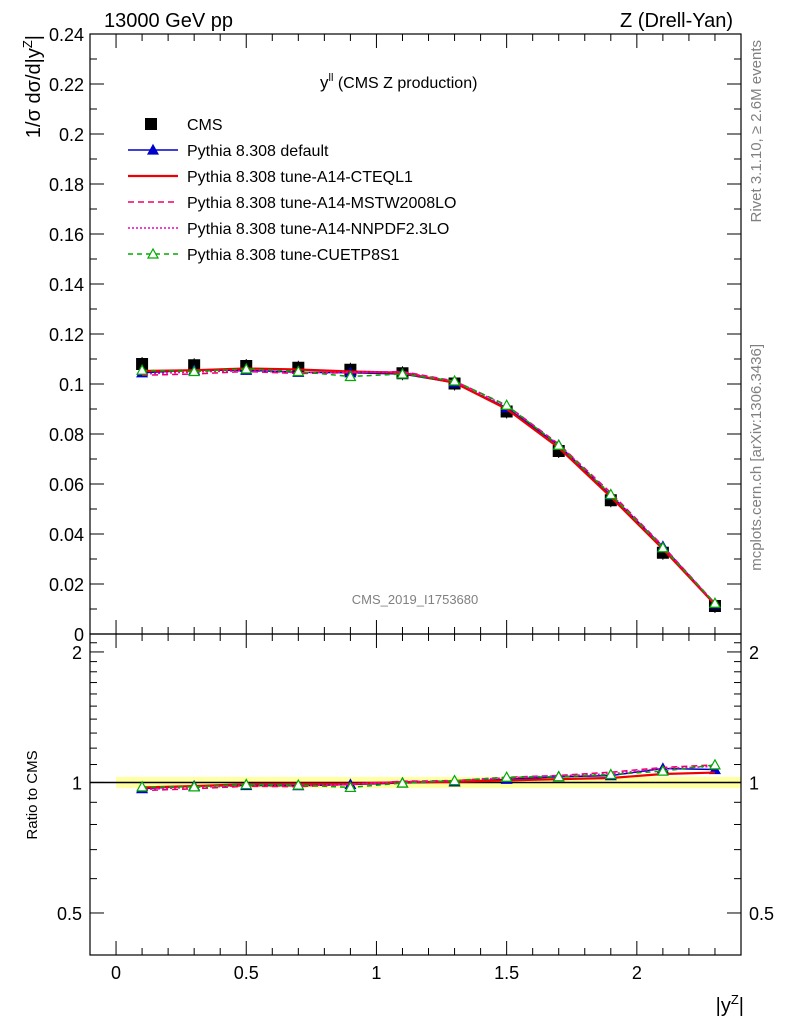  I want to click on x-axis-title-main: |y, so click(723, 1006).